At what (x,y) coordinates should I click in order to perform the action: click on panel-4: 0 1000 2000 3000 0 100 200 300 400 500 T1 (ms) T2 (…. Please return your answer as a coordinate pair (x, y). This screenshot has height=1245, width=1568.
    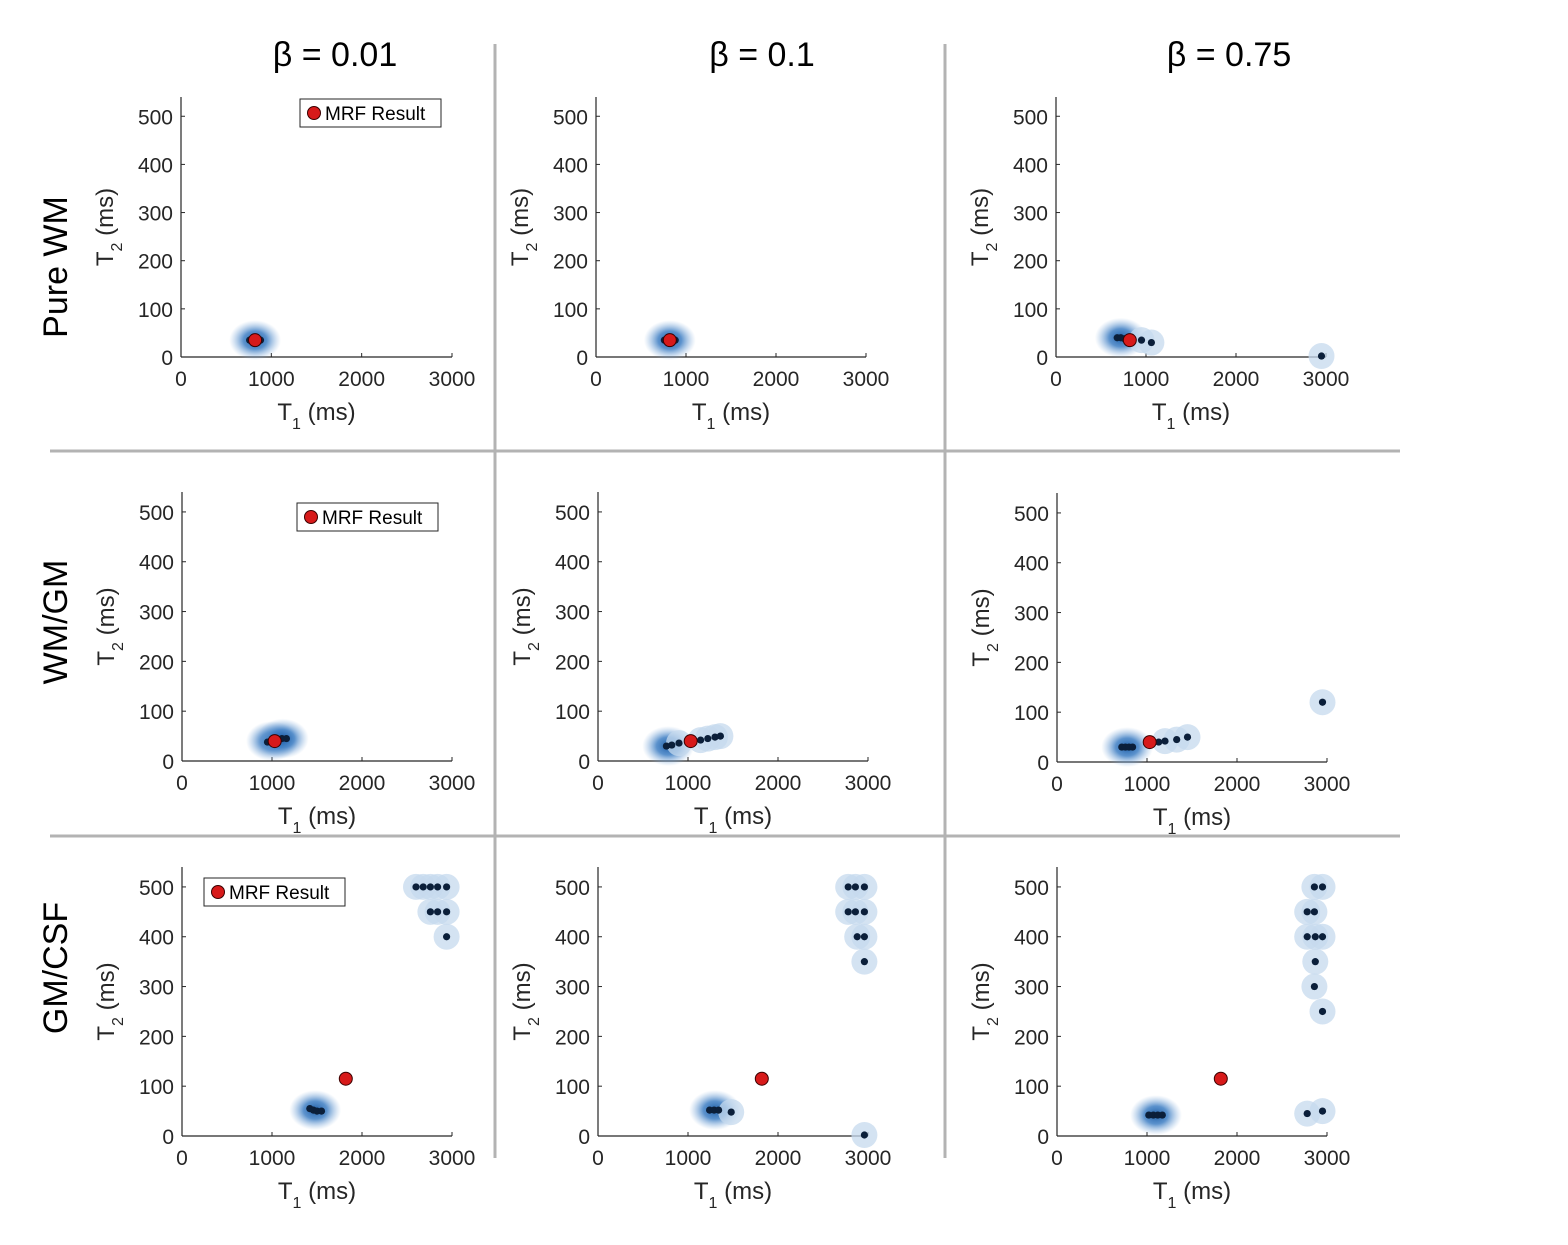
    Looking at the image, I should click on (284, 664).